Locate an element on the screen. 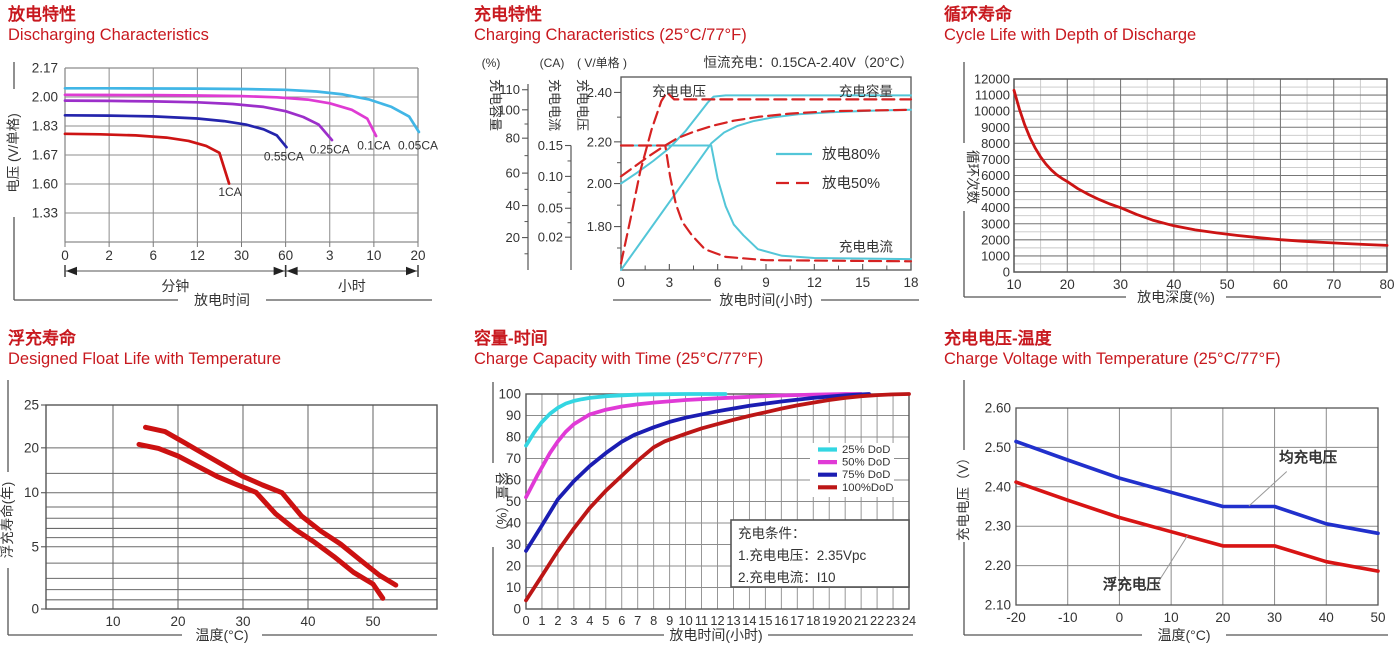  svg-text: 2.60 is located at coordinates (998, 408).